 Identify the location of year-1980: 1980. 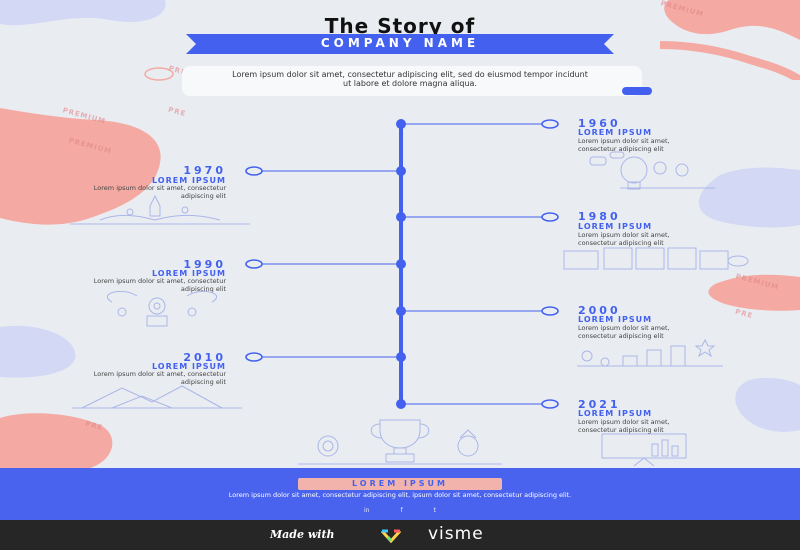
(599, 216).